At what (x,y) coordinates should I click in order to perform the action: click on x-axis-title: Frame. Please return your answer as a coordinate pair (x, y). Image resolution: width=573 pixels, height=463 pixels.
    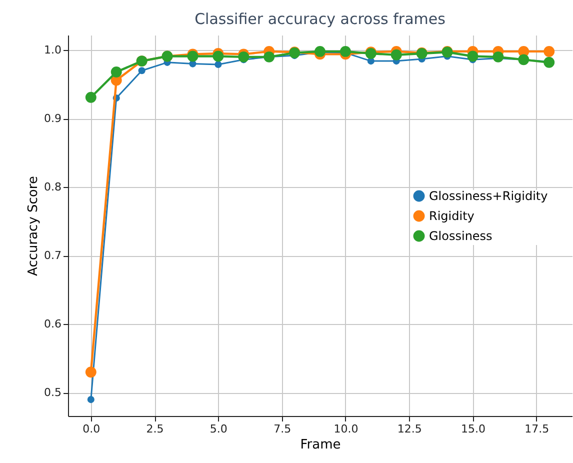
    Looking at the image, I should click on (320, 445).